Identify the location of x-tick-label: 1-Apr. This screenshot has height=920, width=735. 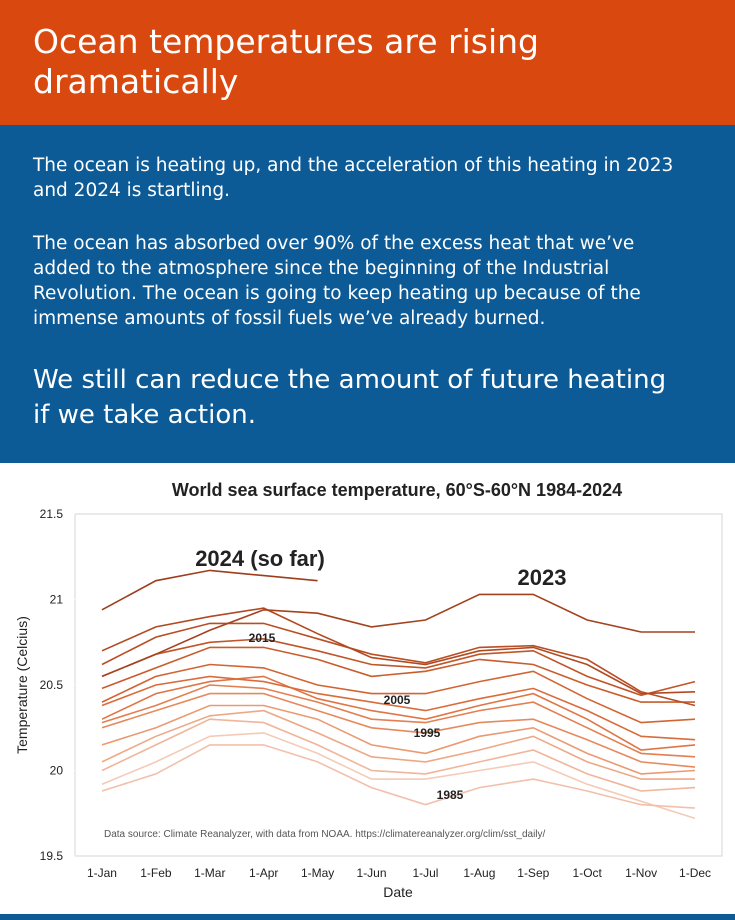
(263, 873).